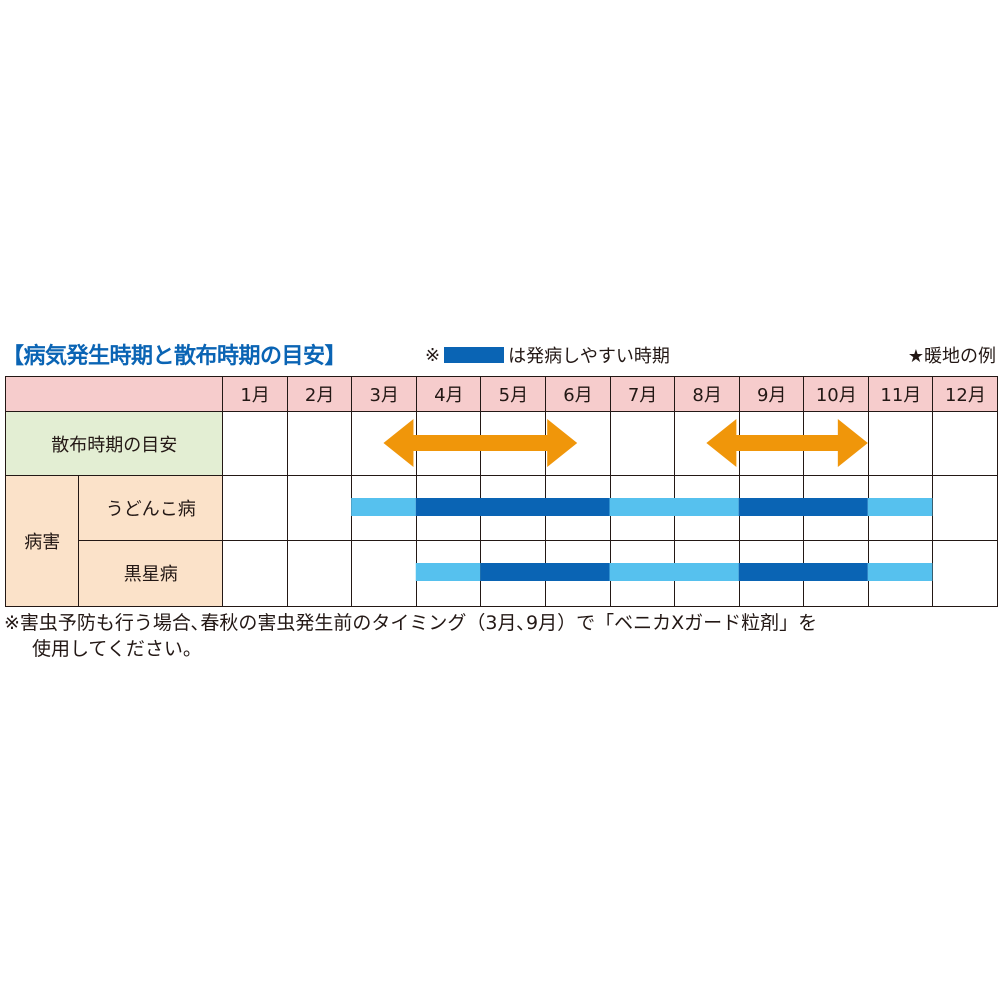 This screenshot has width=1000, height=1000. Describe the element at coordinates (474, 355) in the screenshot. I see `legend-swatch` at that location.